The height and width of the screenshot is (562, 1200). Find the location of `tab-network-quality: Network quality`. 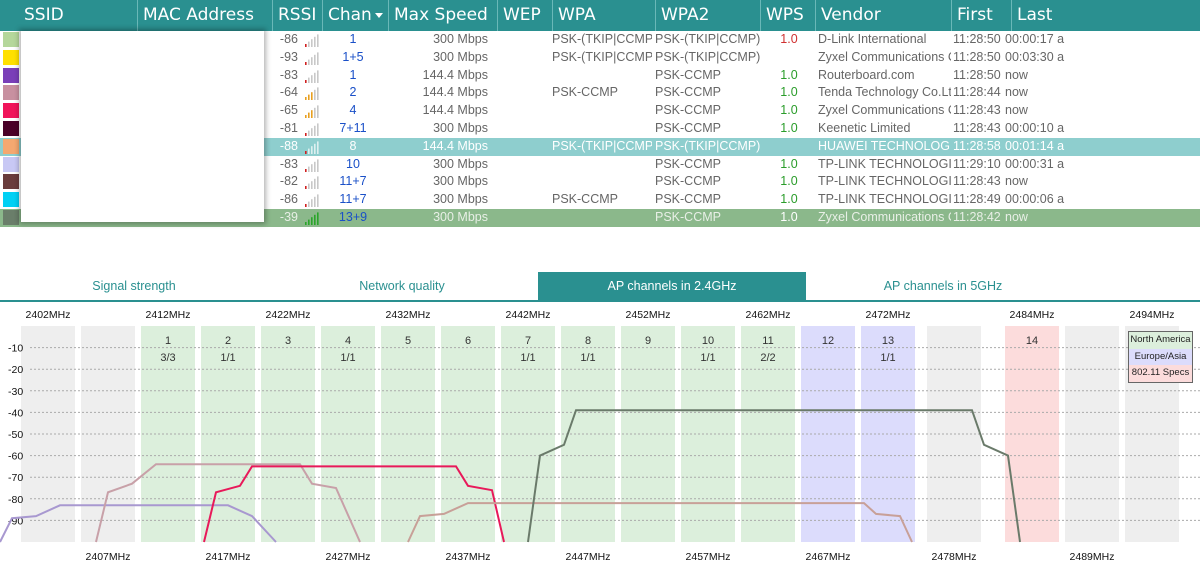

tab-network-quality: Network quality is located at coordinates (402, 286).